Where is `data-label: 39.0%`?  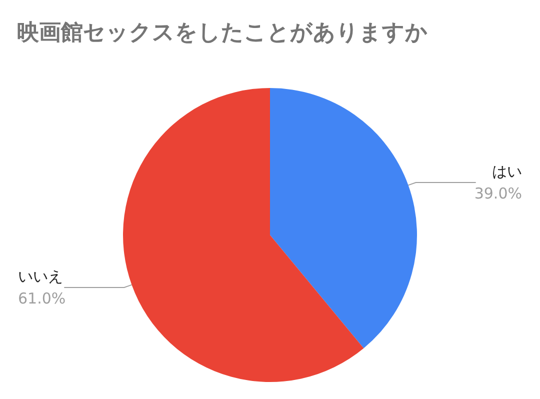 data-label: 39.0% is located at coordinates (498, 193).